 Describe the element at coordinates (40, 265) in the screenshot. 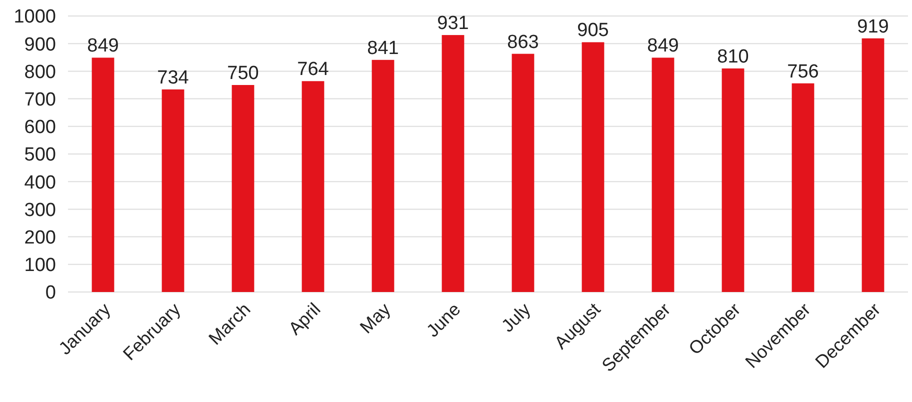

I see `y-tick-label: 100` at that location.